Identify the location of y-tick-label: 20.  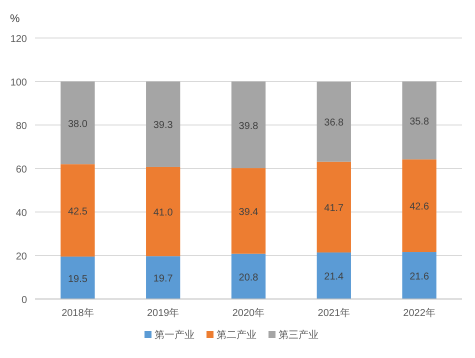
(22, 257).